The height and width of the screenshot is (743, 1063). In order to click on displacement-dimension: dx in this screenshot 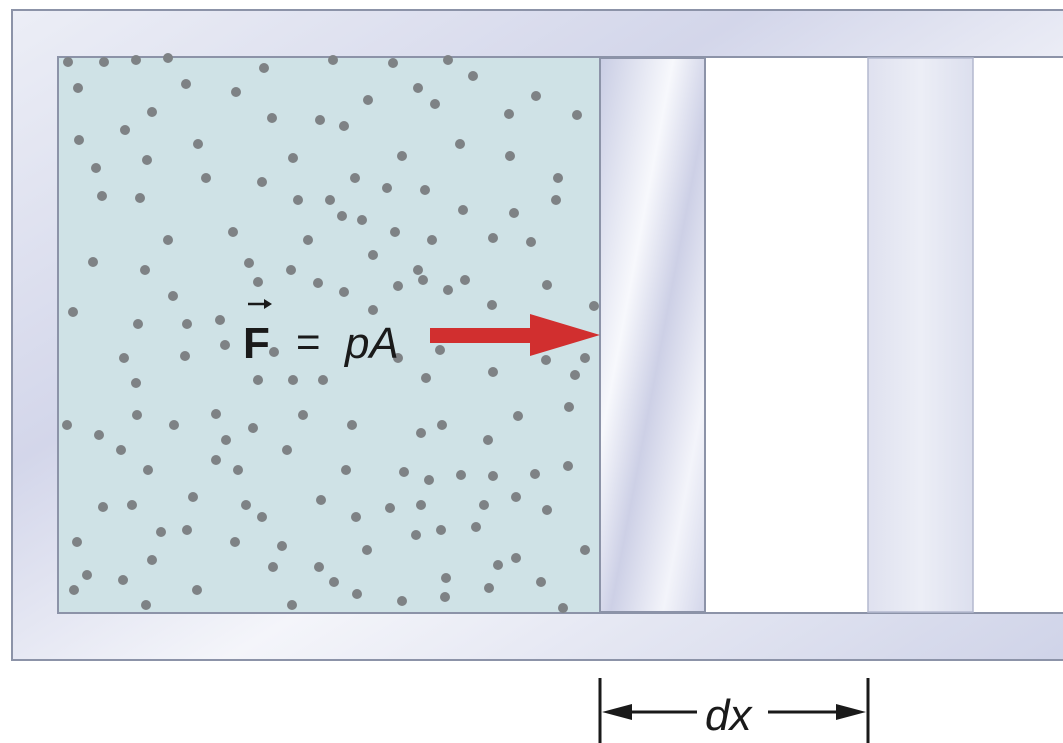, I will do `click(734, 710)`.